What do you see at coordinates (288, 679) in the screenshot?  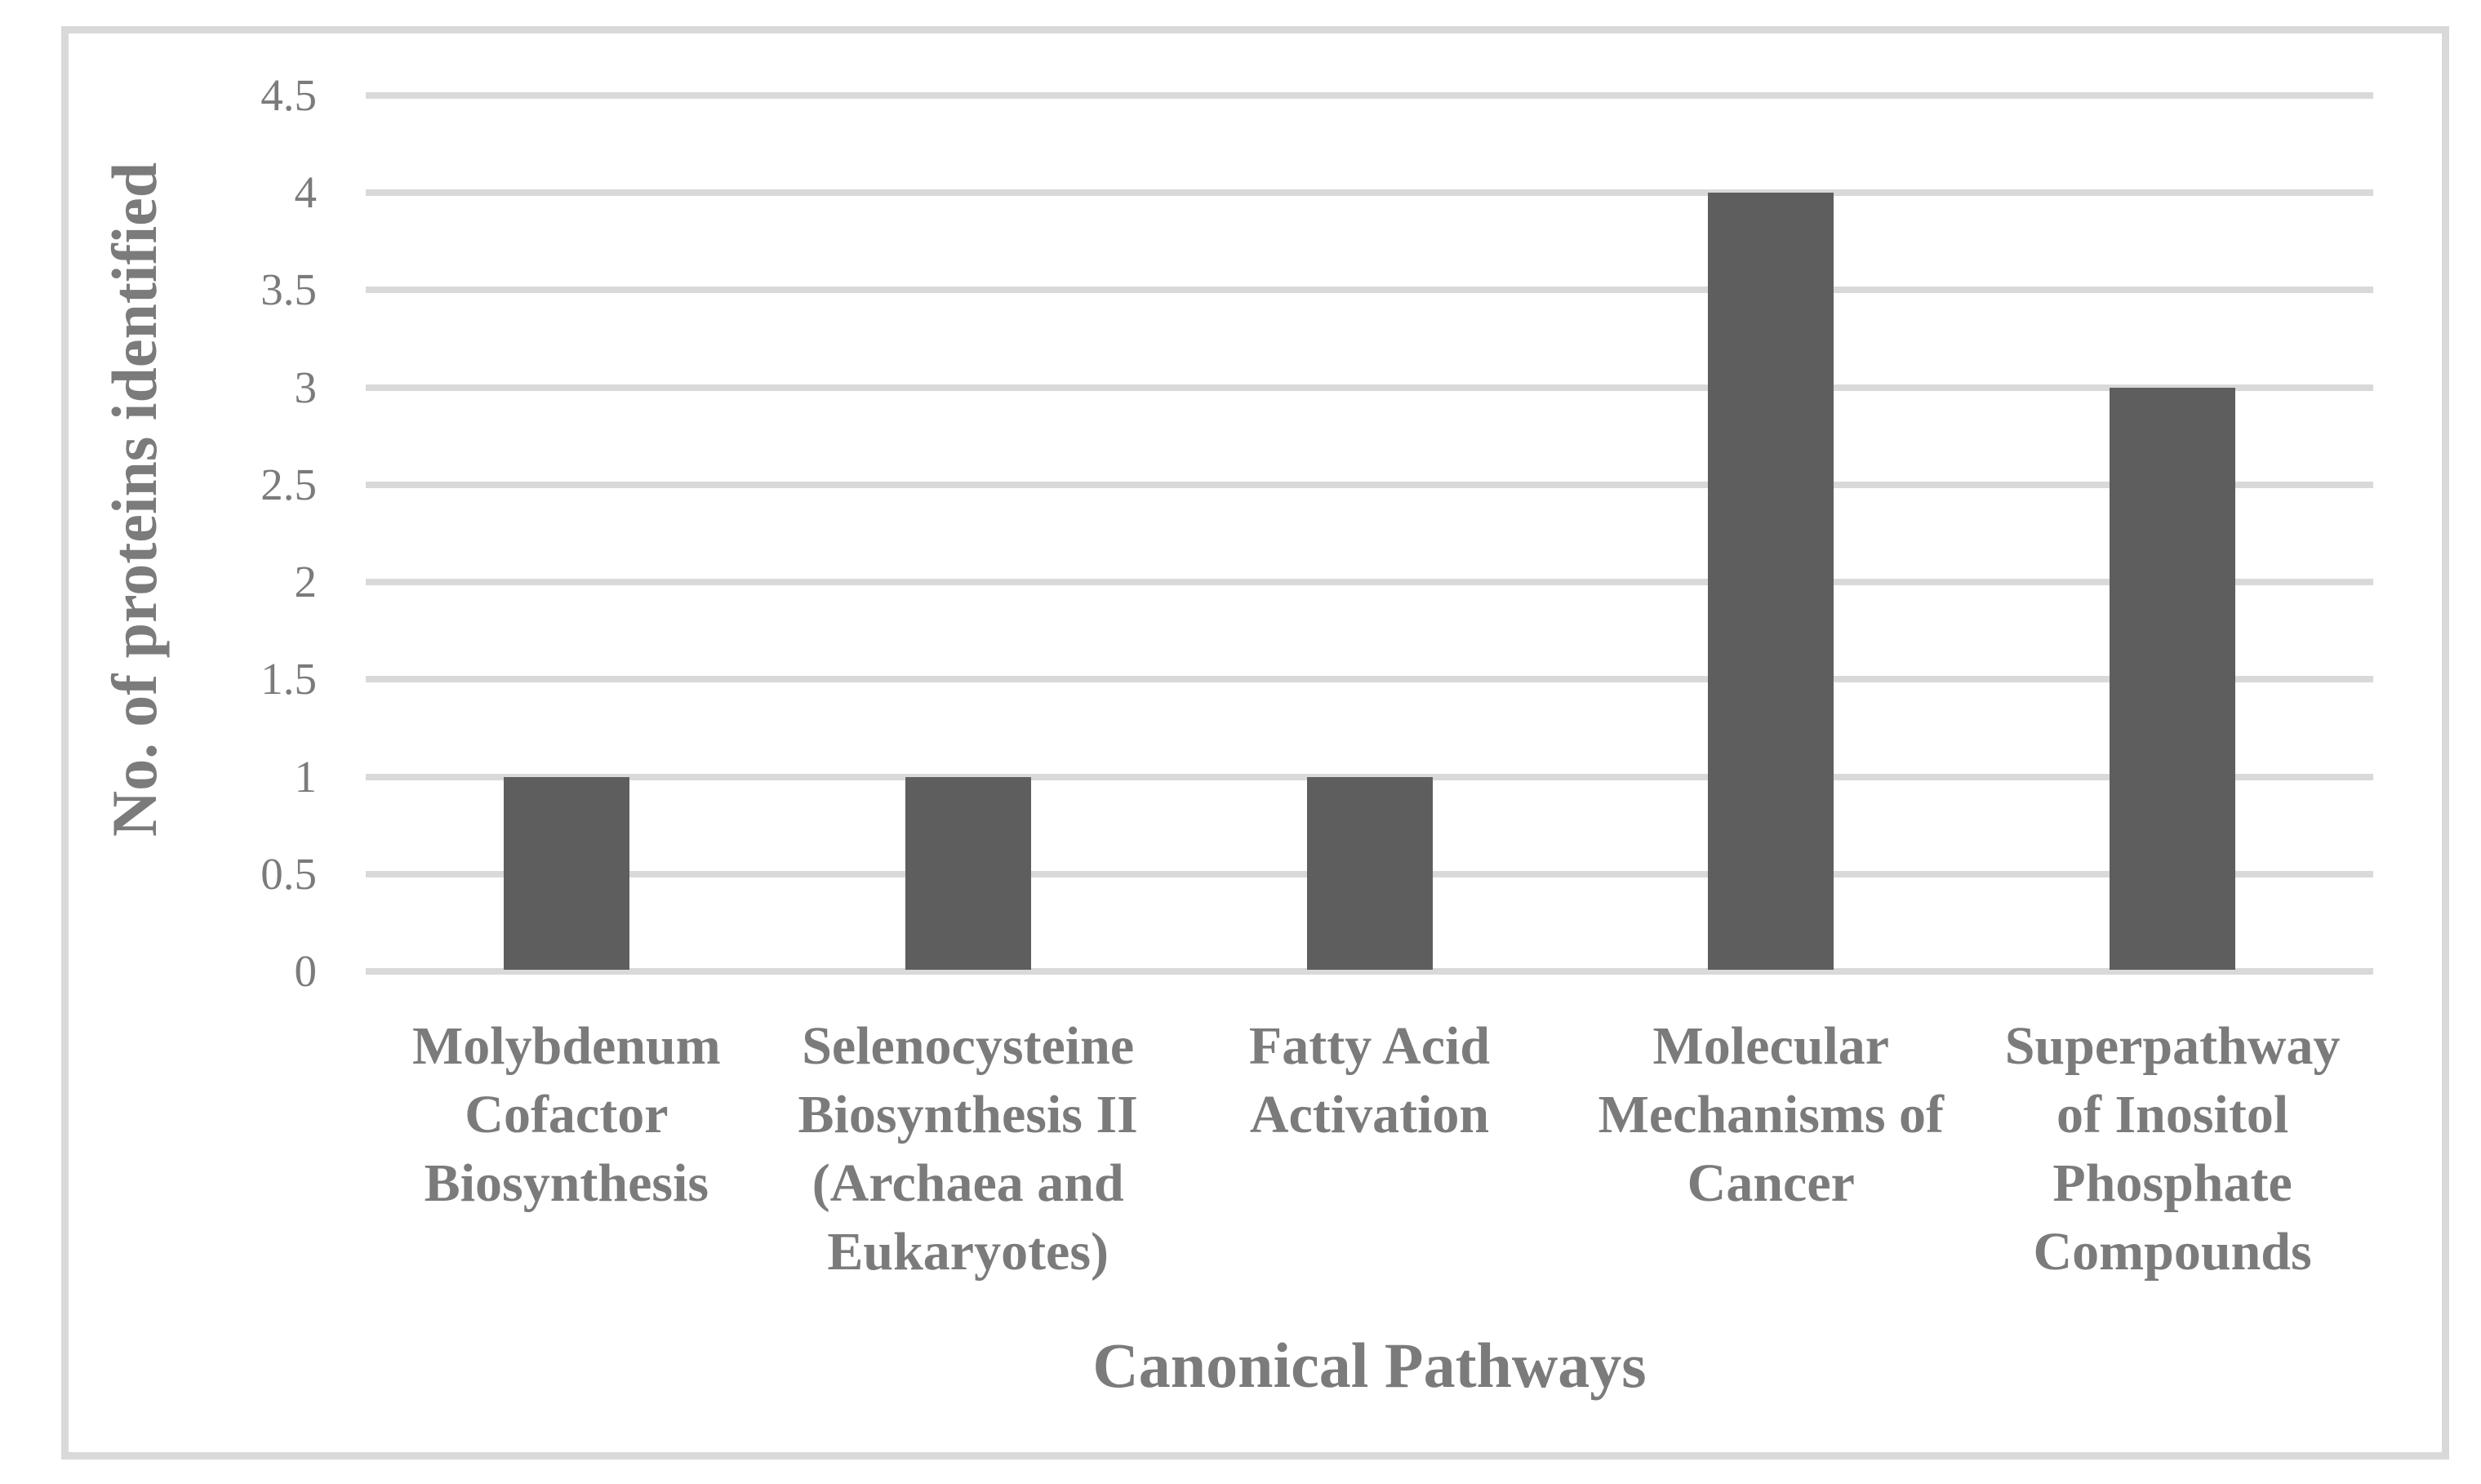 I see `y-tick-label: 1.5` at bounding box center [288, 679].